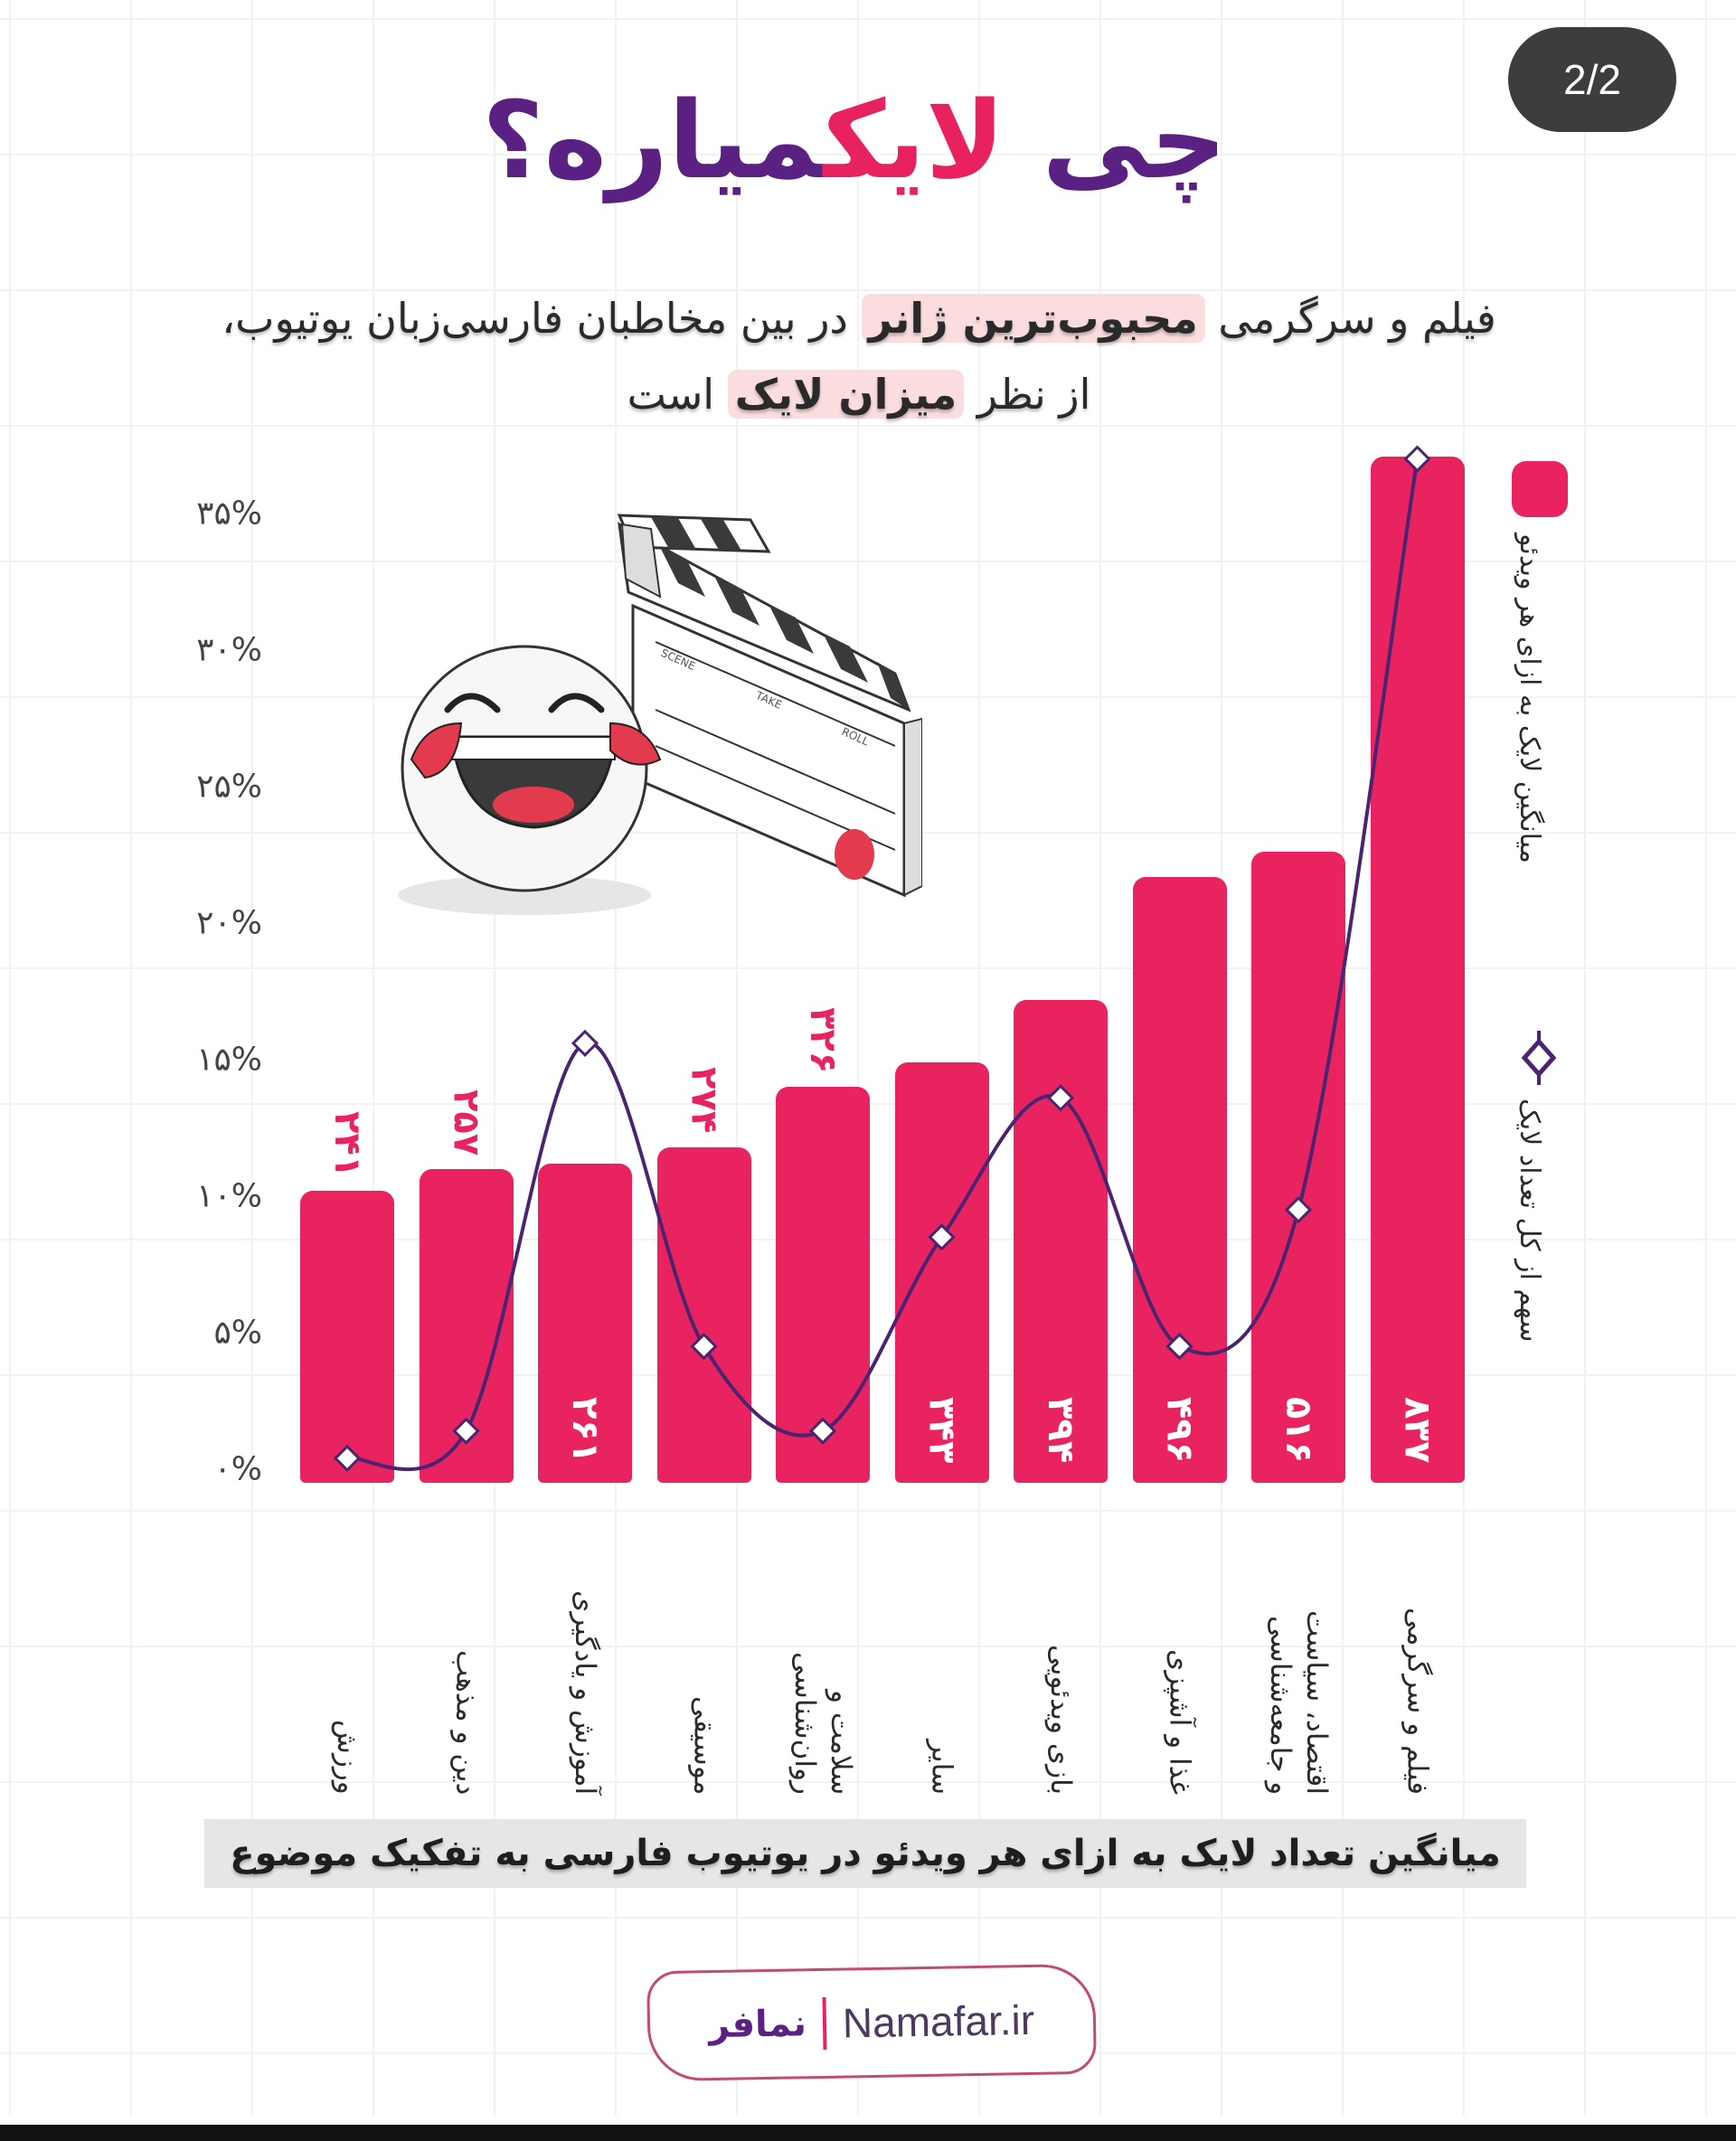  I want to click on chart-bar: ۳۴۳, so click(942, 1272).